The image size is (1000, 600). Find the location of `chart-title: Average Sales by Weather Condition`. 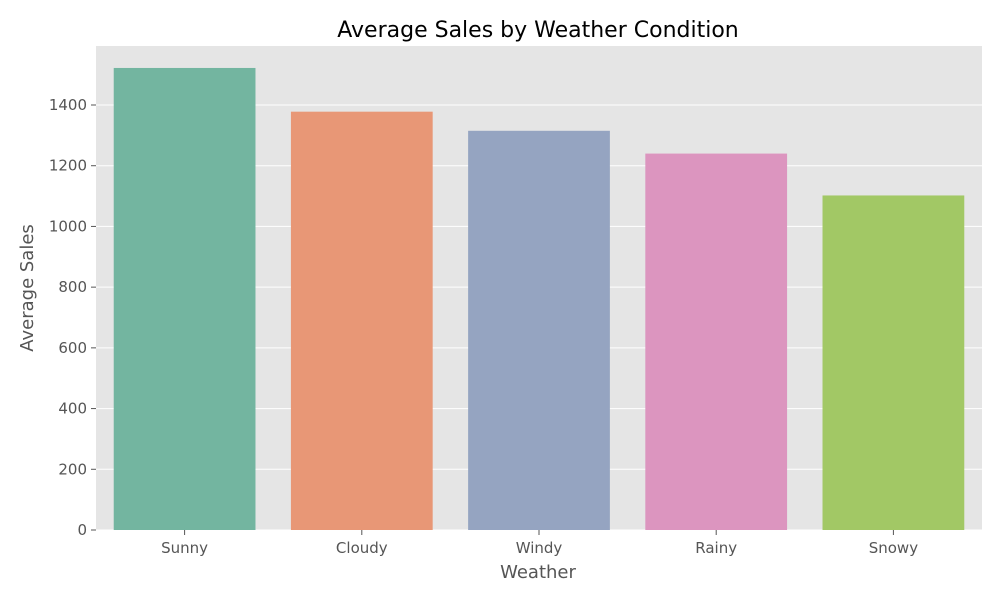

chart-title: Average Sales by Weather Condition is located at coordinates (537, 30).